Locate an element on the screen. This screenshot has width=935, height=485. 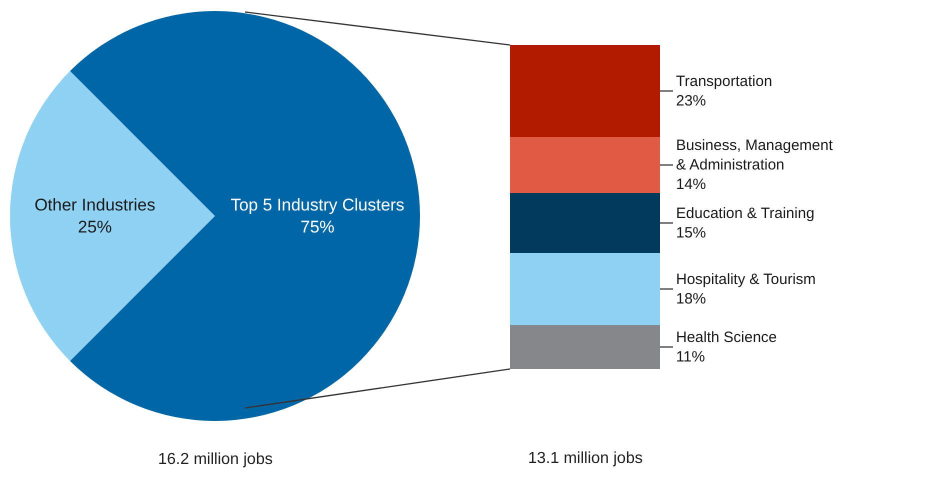
series-label: Hospitality & Tourism is located at coordinates (746, 279).